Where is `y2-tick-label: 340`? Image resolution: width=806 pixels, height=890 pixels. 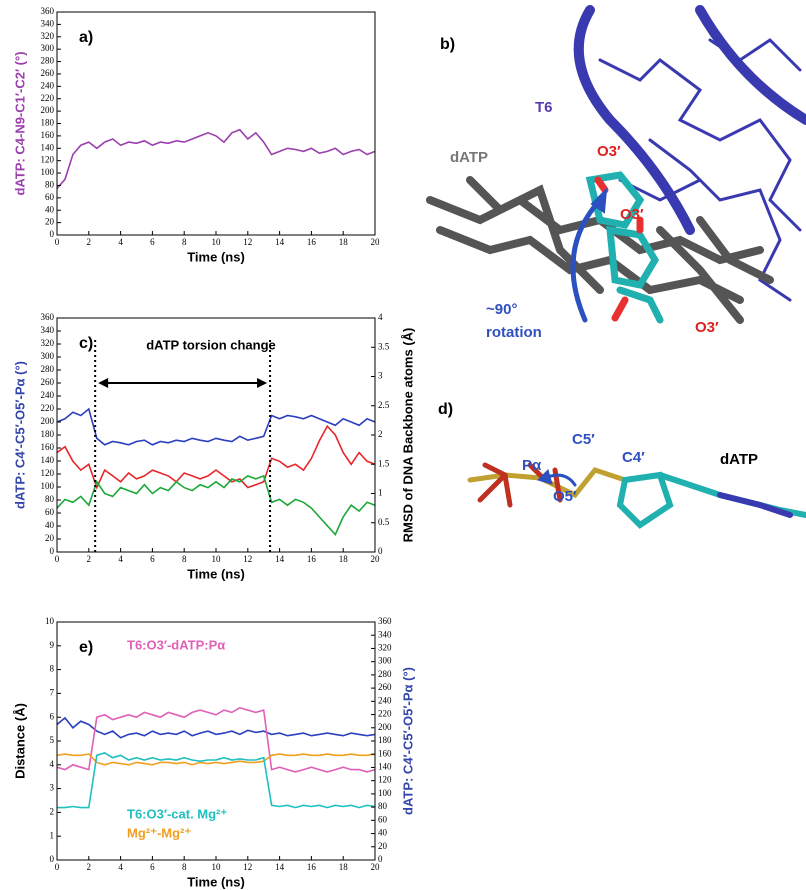 y2-tick-label: 340 is located at coordinates (385, 634).